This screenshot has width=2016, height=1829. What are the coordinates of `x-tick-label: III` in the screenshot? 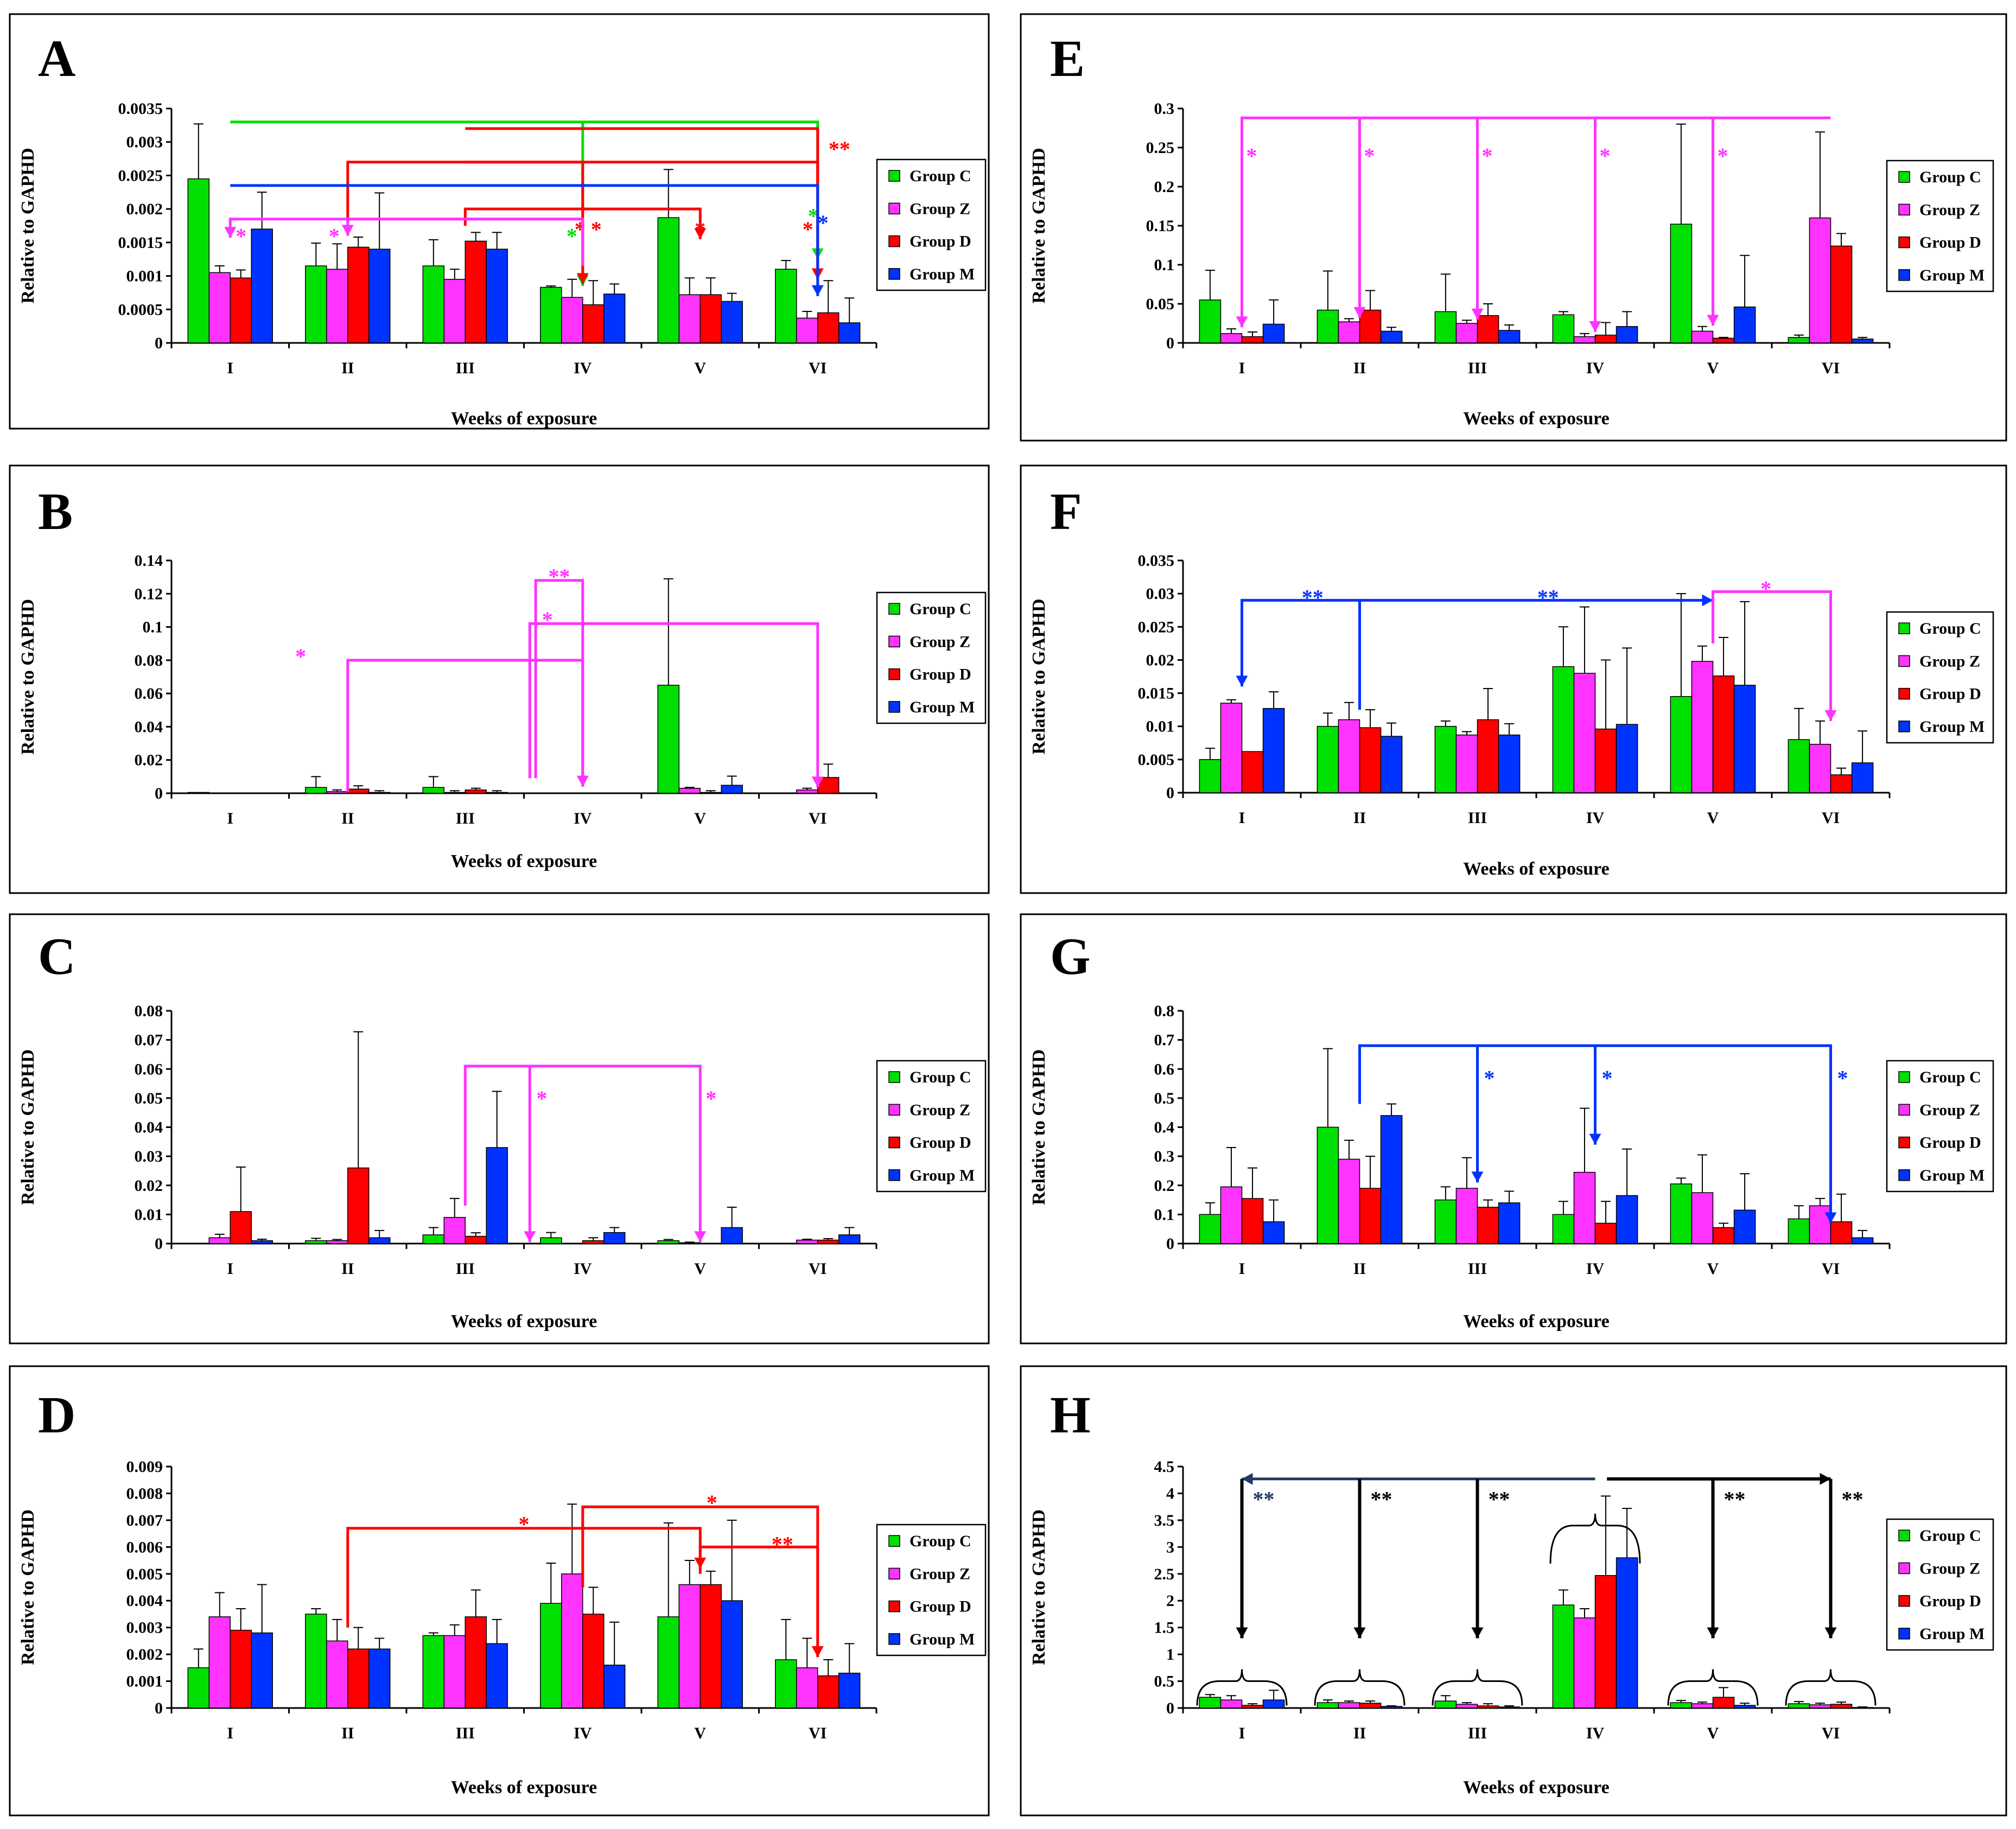 It's located at (465, 1269).